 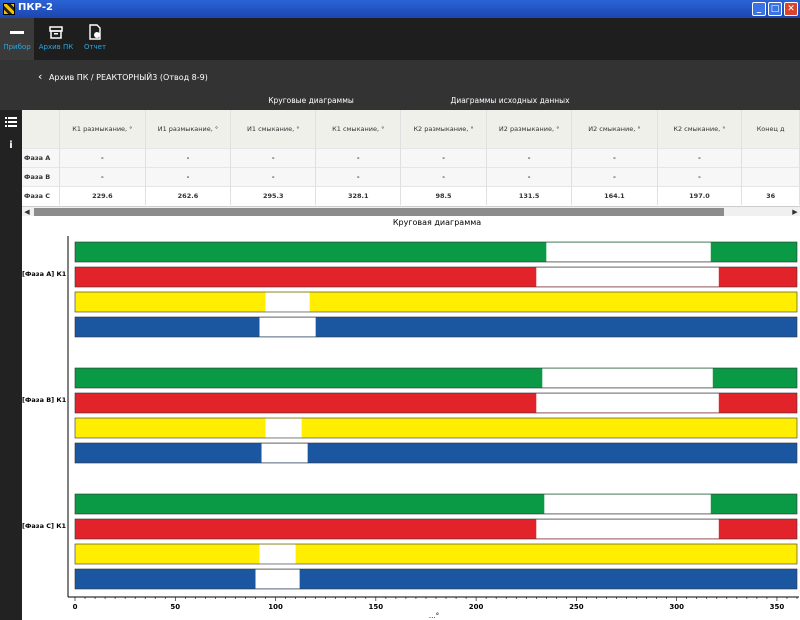 I want to click on scroll-right-arrow-icon: ▶, so click(x=795, y=212).